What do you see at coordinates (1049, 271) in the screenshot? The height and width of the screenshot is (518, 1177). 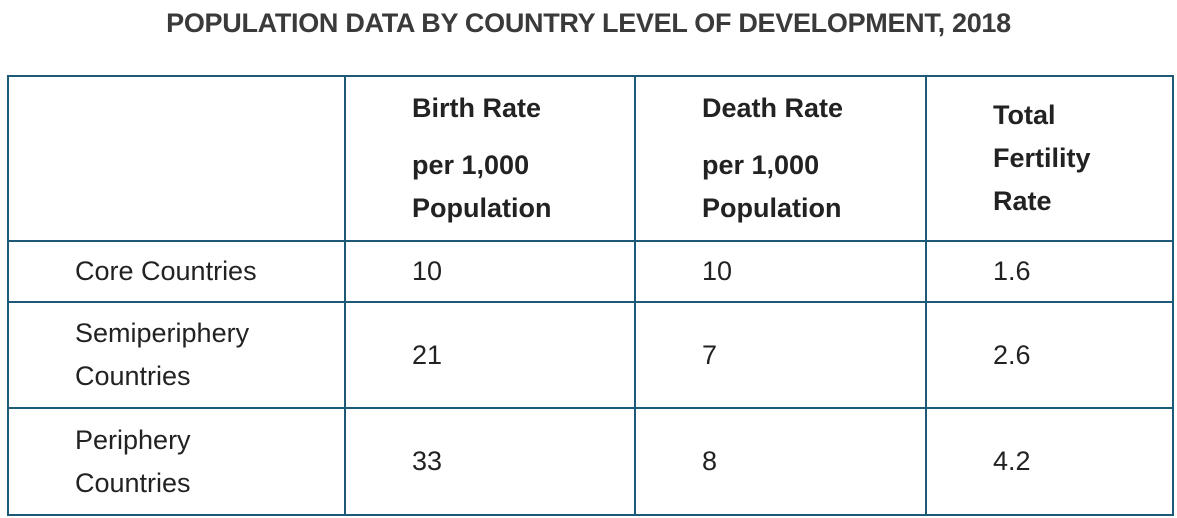 I see `cell-fertility-rate: 1.6` at bounding box center [1049, 271].